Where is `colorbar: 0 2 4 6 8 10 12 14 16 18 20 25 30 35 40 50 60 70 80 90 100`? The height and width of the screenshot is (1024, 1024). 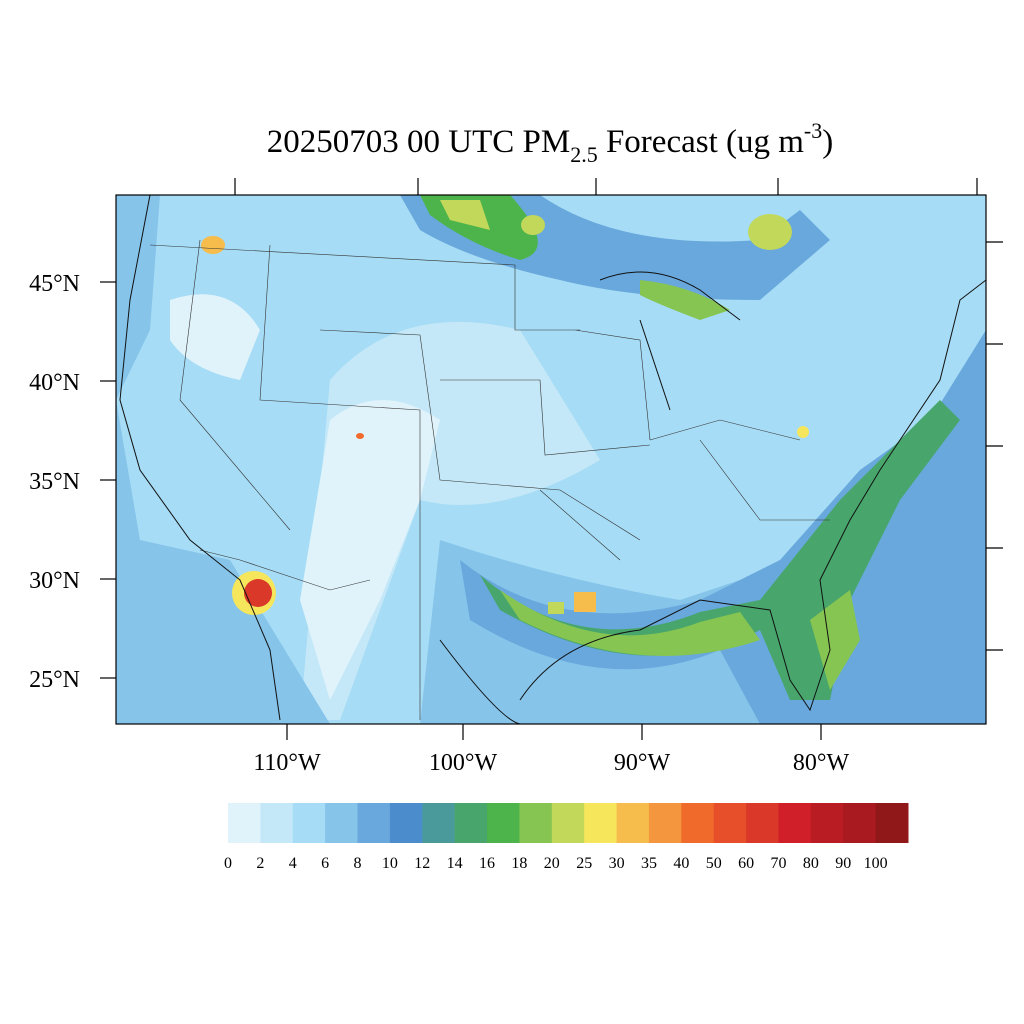
colorbar: 0 2 4 6 8 10 12 14 16 18 20 25 30 35 40 50 60 70 80 90 100 is located at coordinates (566, 837).